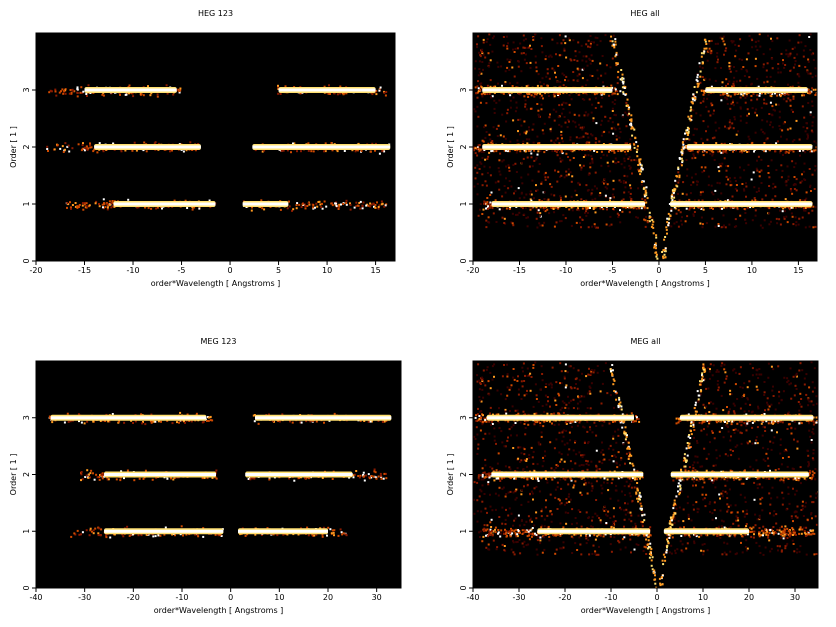 Image resolution: width=836 pixels, height=627 pixels. Describe the element at coordinates (26, 587) in the screenshot. I see `y-tick-label: 0` at that location.